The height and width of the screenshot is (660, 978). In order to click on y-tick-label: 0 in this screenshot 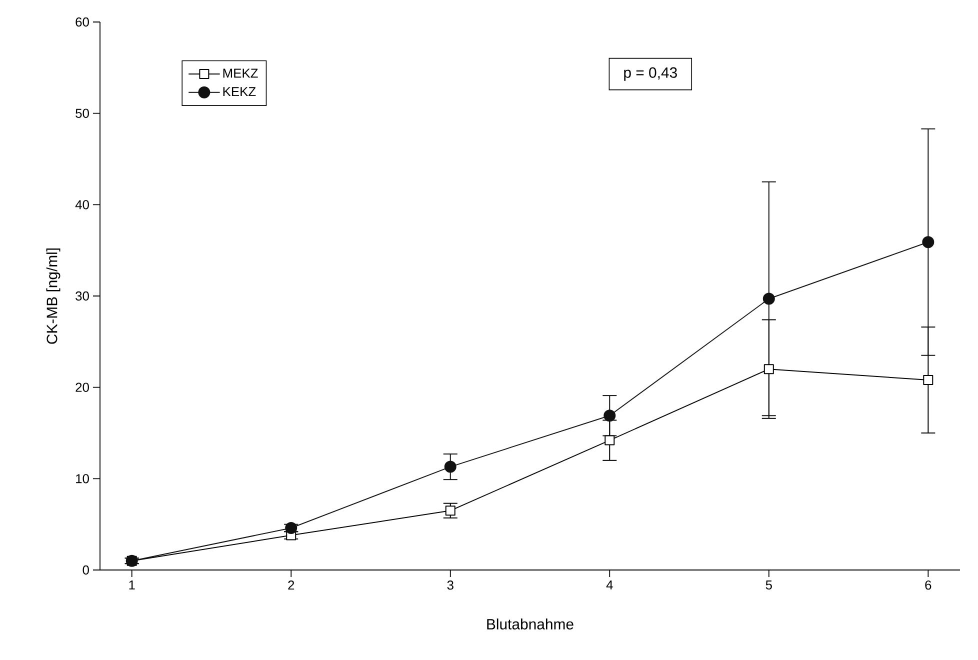, I will do `click(85, 570)`.